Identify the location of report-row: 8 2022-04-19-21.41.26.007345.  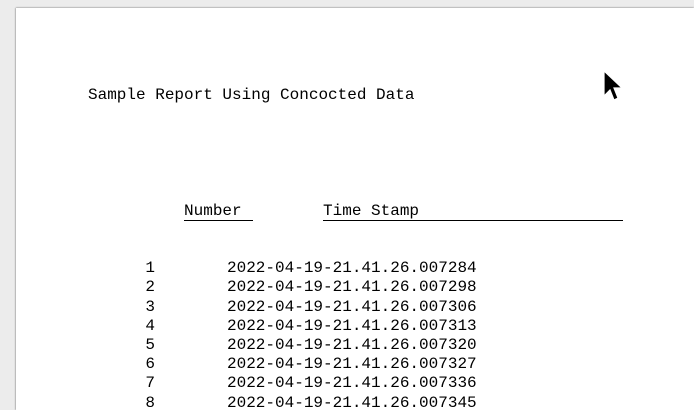
(307, 402).